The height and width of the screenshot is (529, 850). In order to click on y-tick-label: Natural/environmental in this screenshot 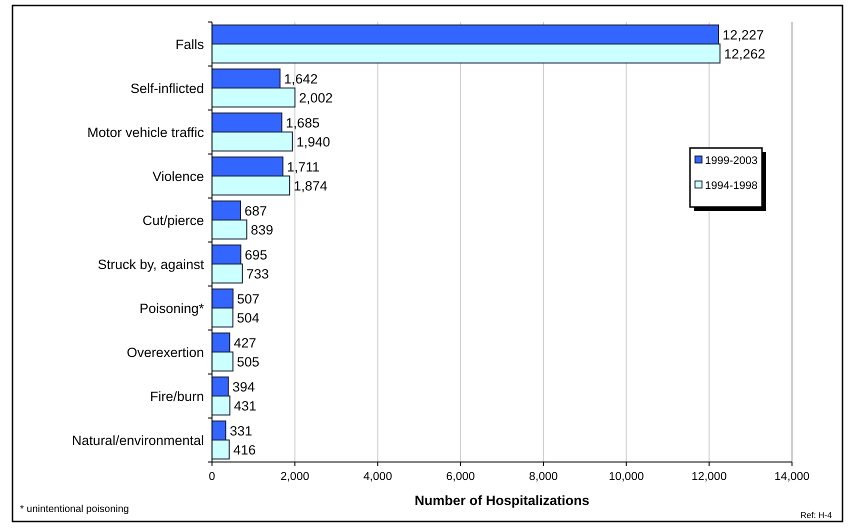, I will do `click(138, 440)`.